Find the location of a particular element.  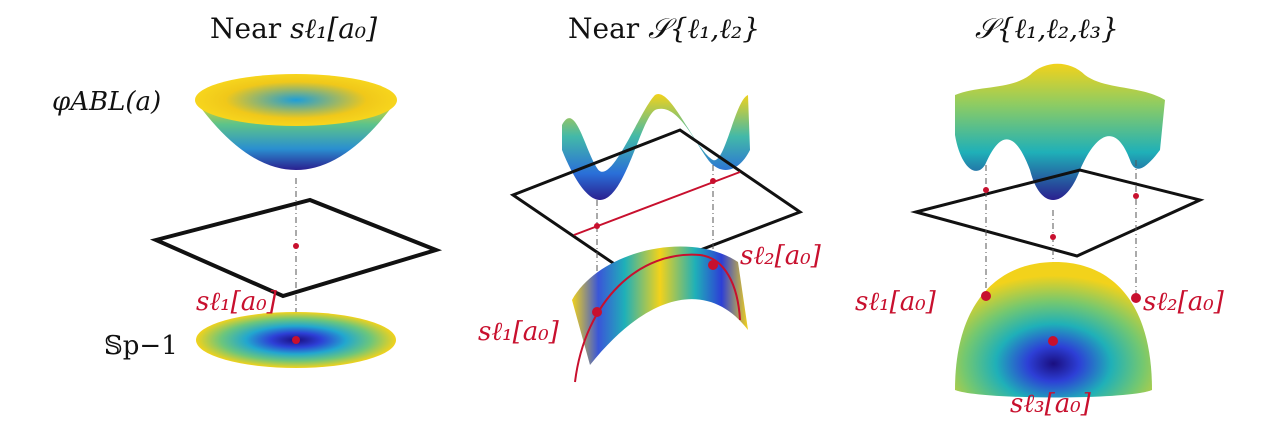

sphere-label: 𝕊p−1 is located at coordinates (141, 346).